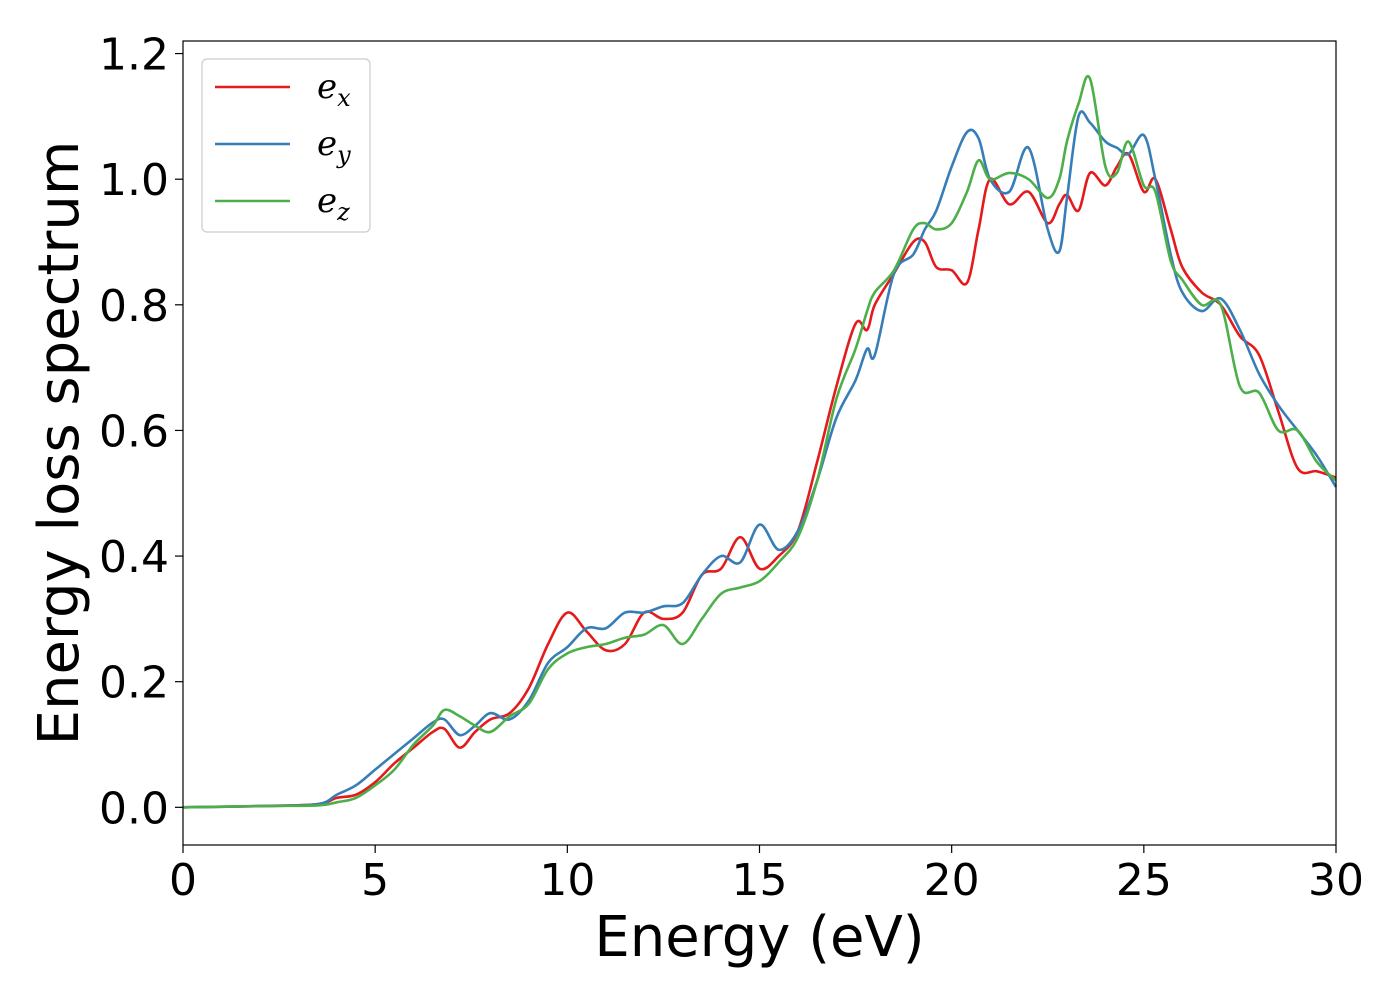 The height and width of the screenshot is (1000, 1400). What do you see at coordinates (333, 203) in the screenshot?
I see `legend-label-z: ez` at bounding box center [333, 203].